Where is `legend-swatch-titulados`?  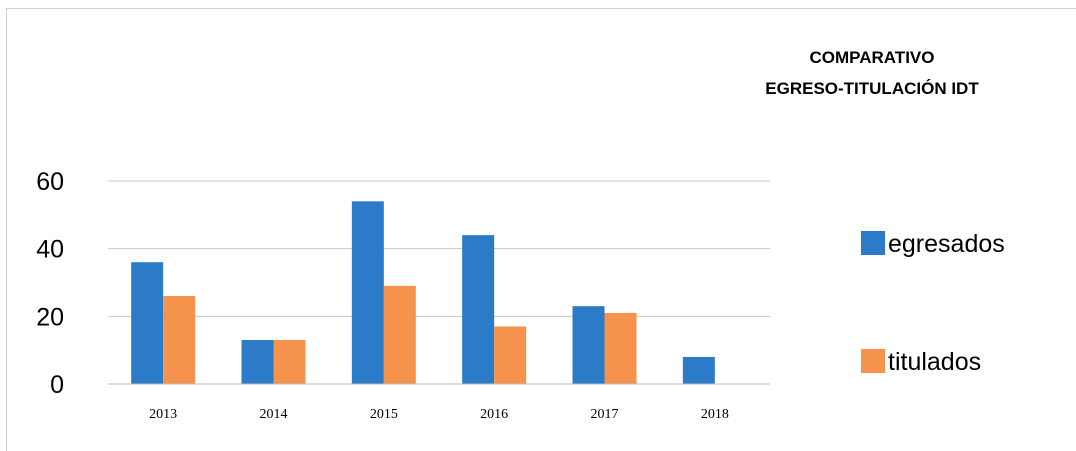 legend-swatch-titulados is located at coordinates (873, 361).